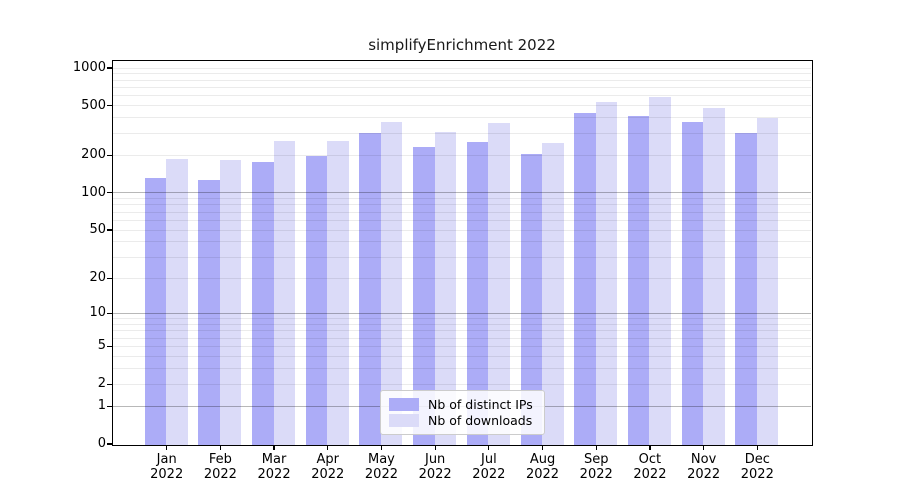 The image size is (900, 500). Describe the element at coordinates (489, 459) in the screenshot. I see `x-tick-month: Jul` at that location.